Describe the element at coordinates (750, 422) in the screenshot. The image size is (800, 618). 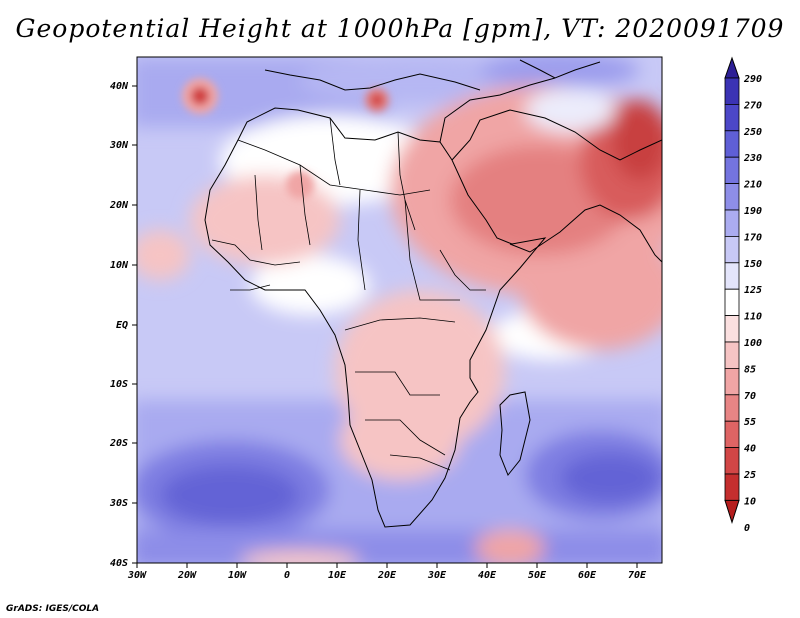
I see `colorbar-label: 55` at that location.